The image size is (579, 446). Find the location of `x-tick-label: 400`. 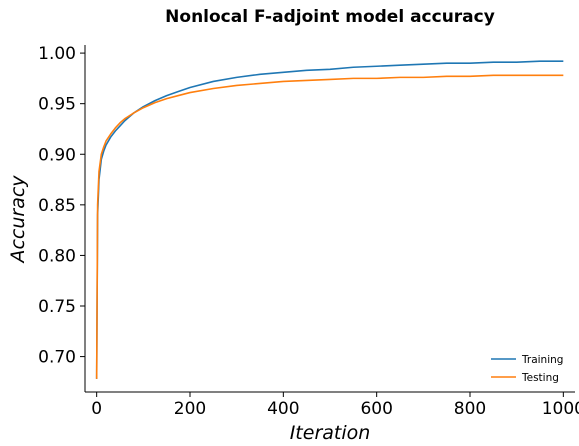

x-tick-label: 400 is located at coordinates (283, 409).